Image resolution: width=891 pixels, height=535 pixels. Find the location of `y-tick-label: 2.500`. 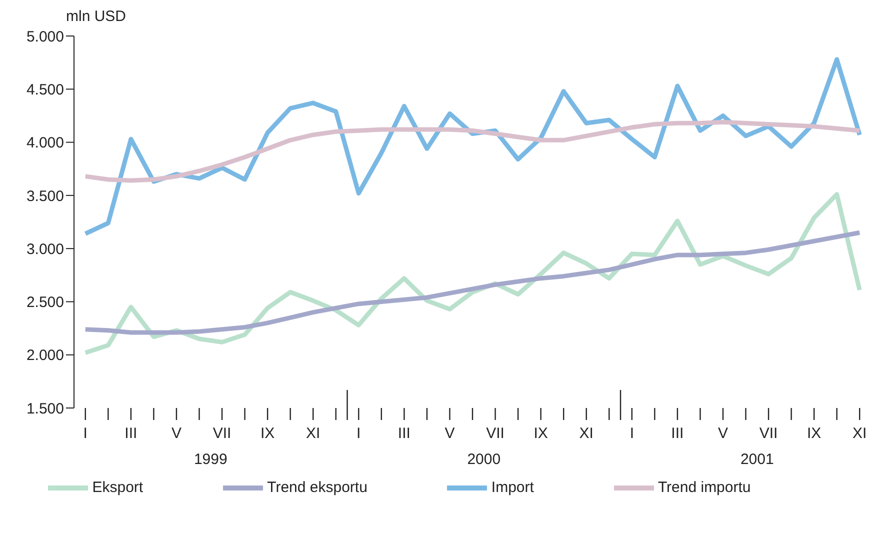

y-tick-label: 2.500 is located at coordinates (45, 303).